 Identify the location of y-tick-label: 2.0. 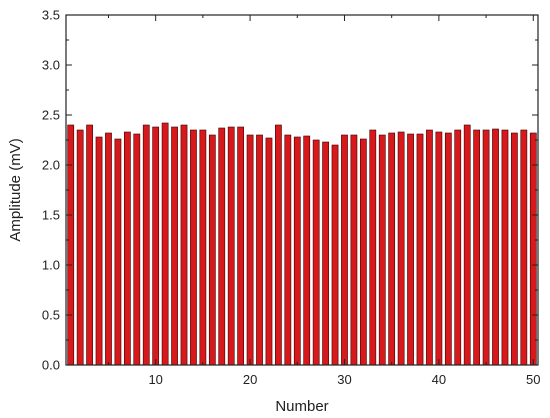
(51, 165).